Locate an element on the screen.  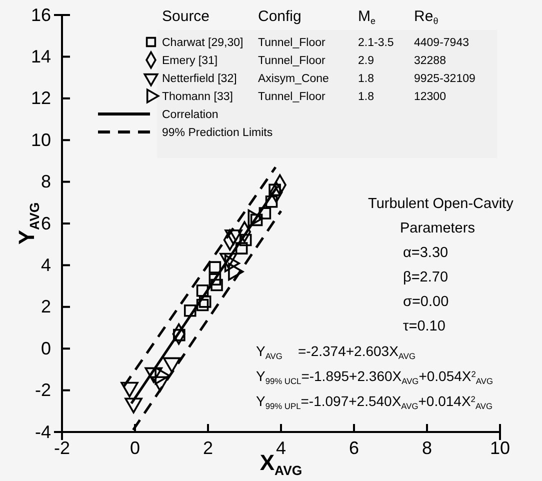
annotation: 9925-32109 is located at coordinates (445, 79).